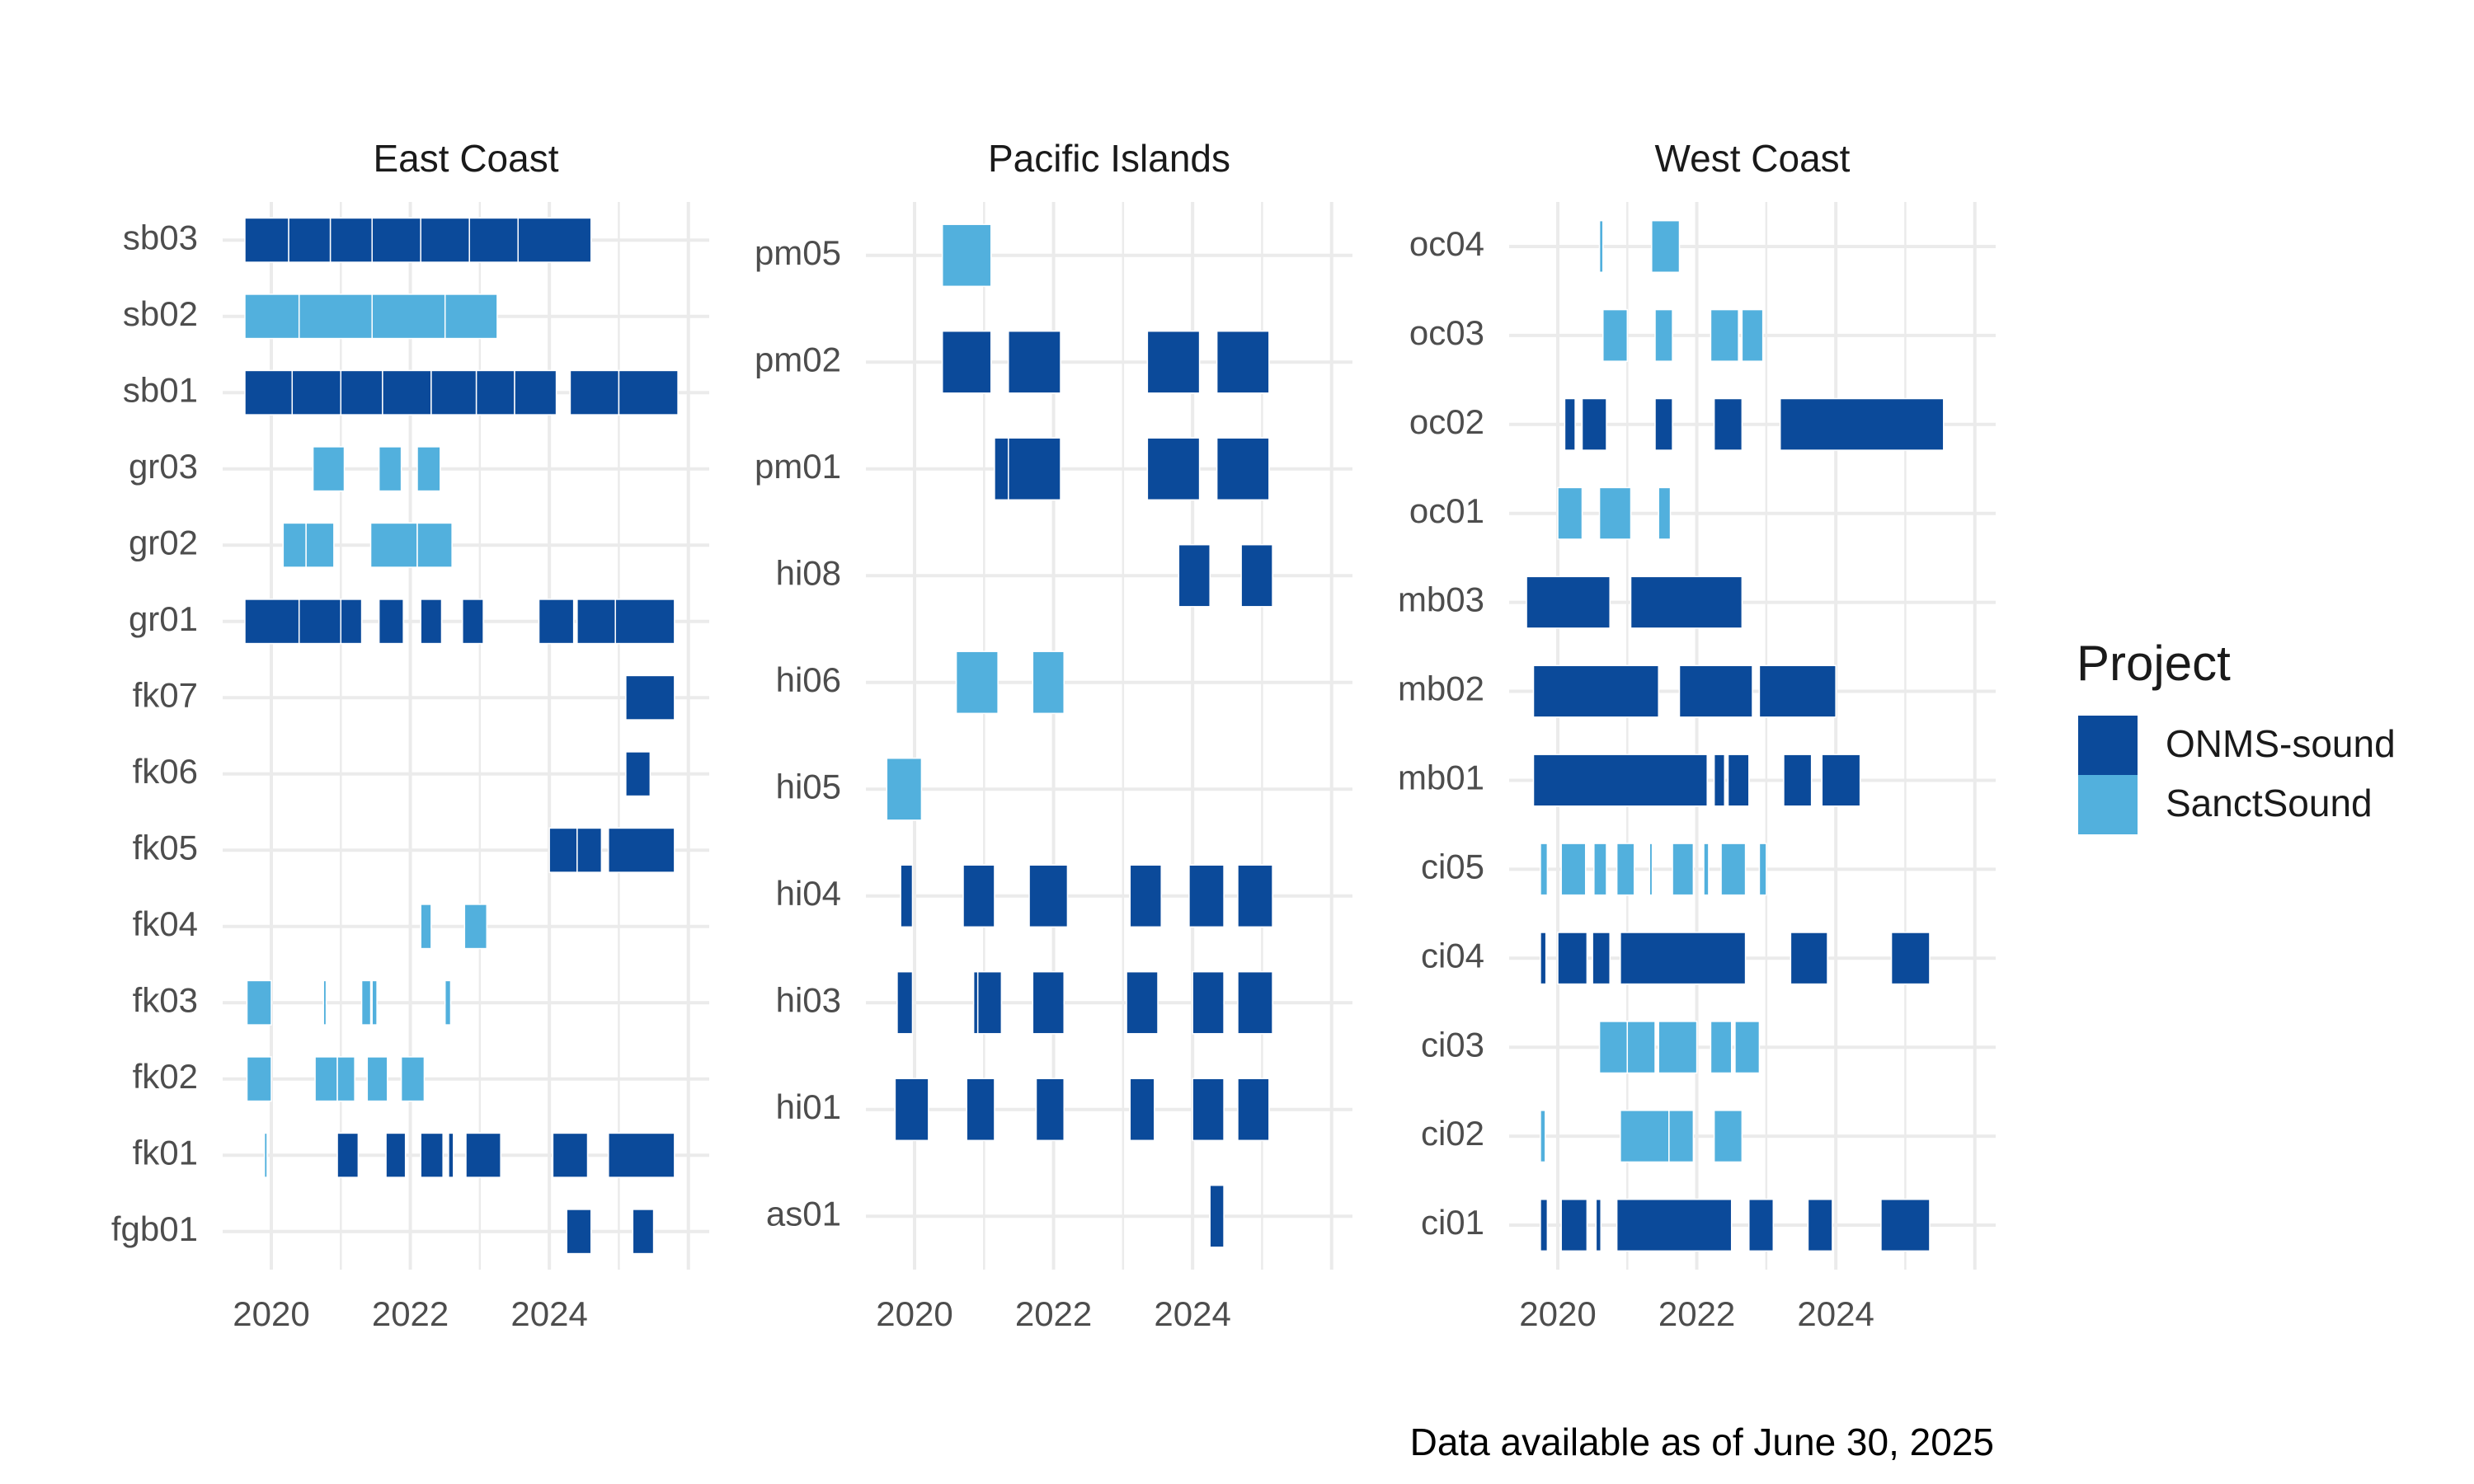 Image resolution: width=2474 pixels, height=1484 pixels. I want to click on site-label-hi01: hi01, so click(808, 1106).